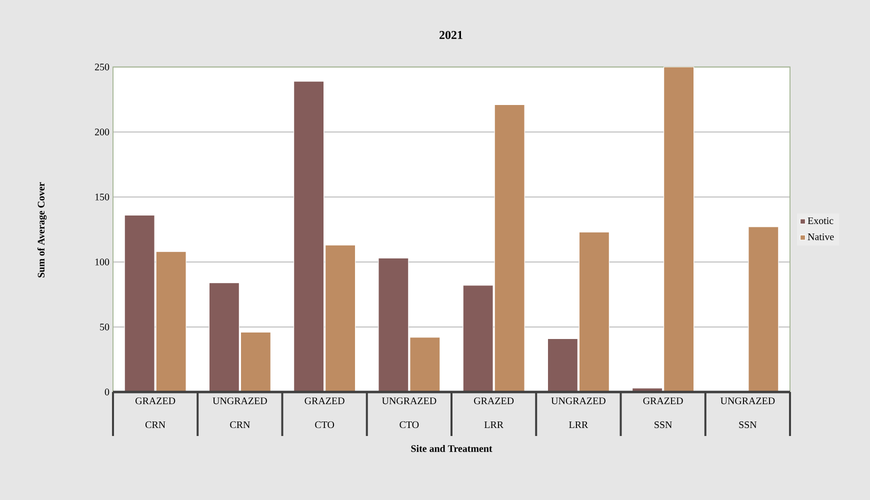  Describe the element at coordinates (747, 413) in the screenshot. I see `category-label: UNGRAZED SSN` at that location.